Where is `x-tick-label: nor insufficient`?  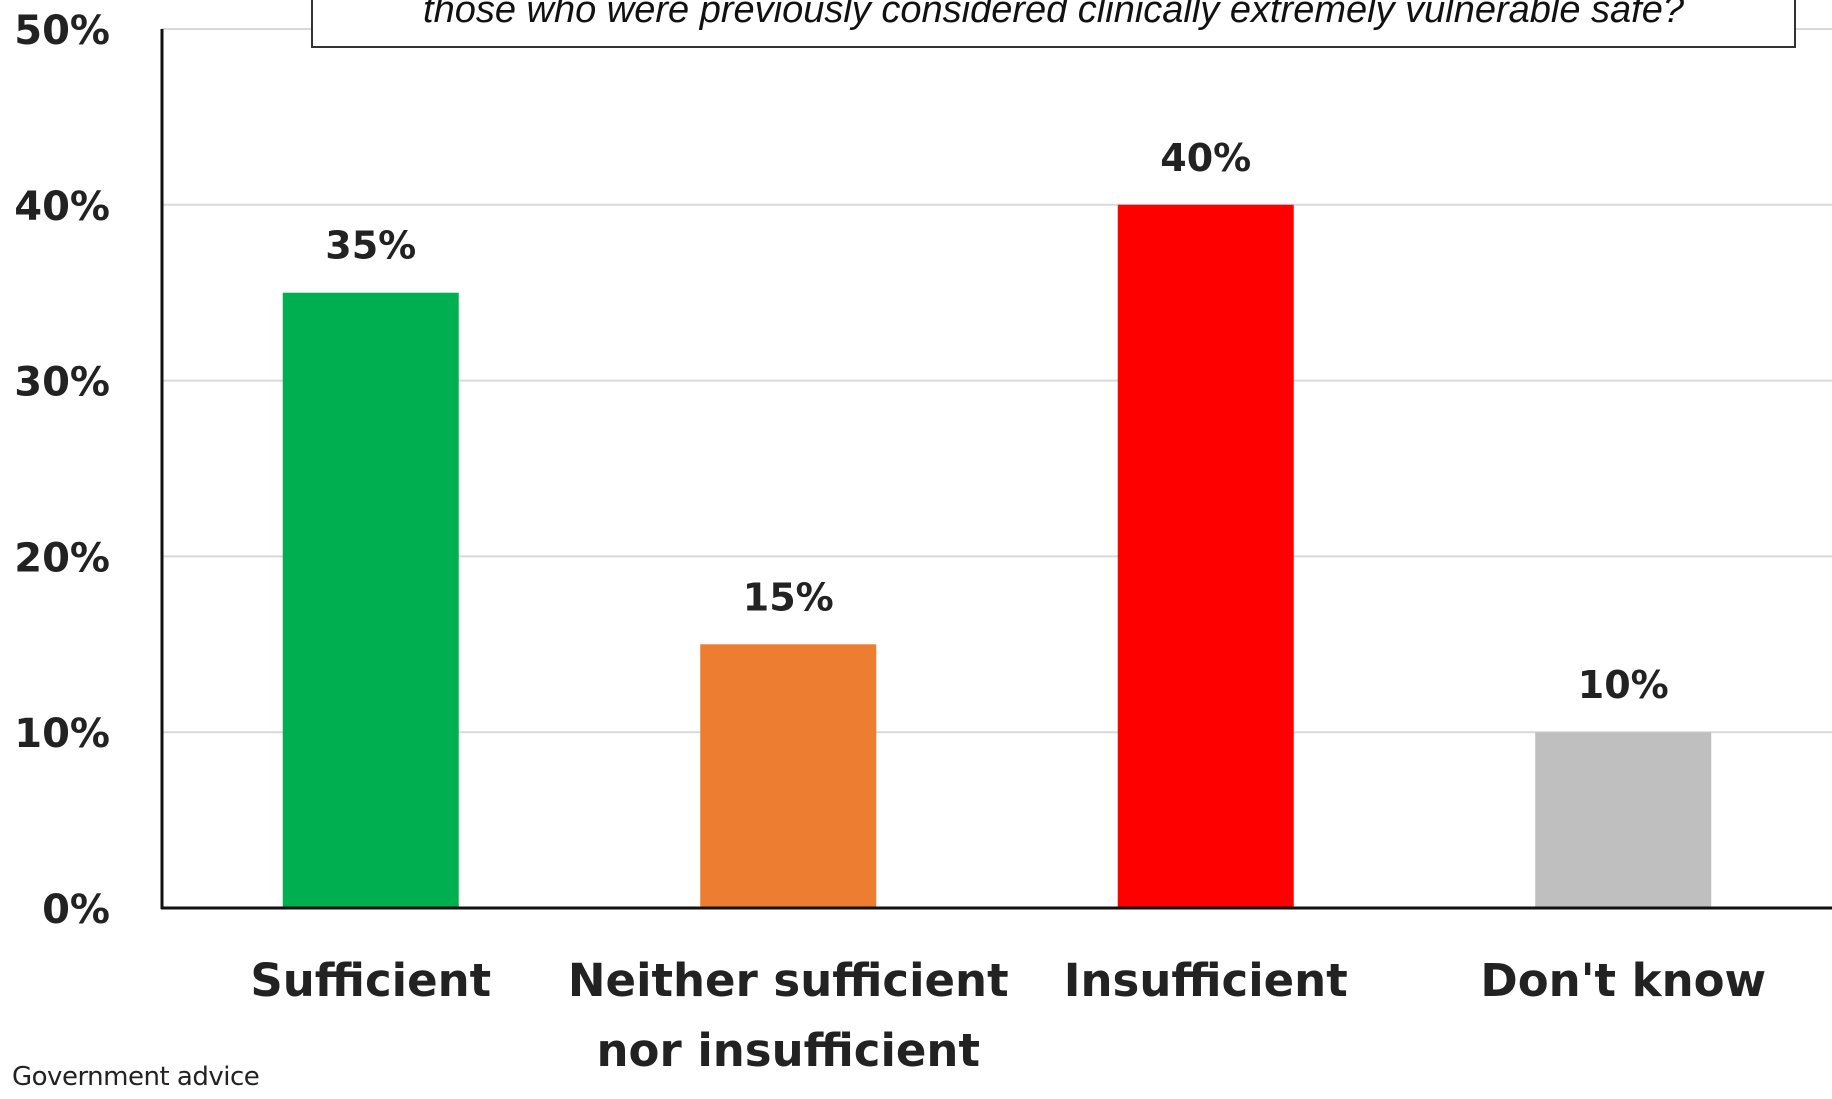
x-tick-label: nor insufficient is located at coordinates (788, 1050).